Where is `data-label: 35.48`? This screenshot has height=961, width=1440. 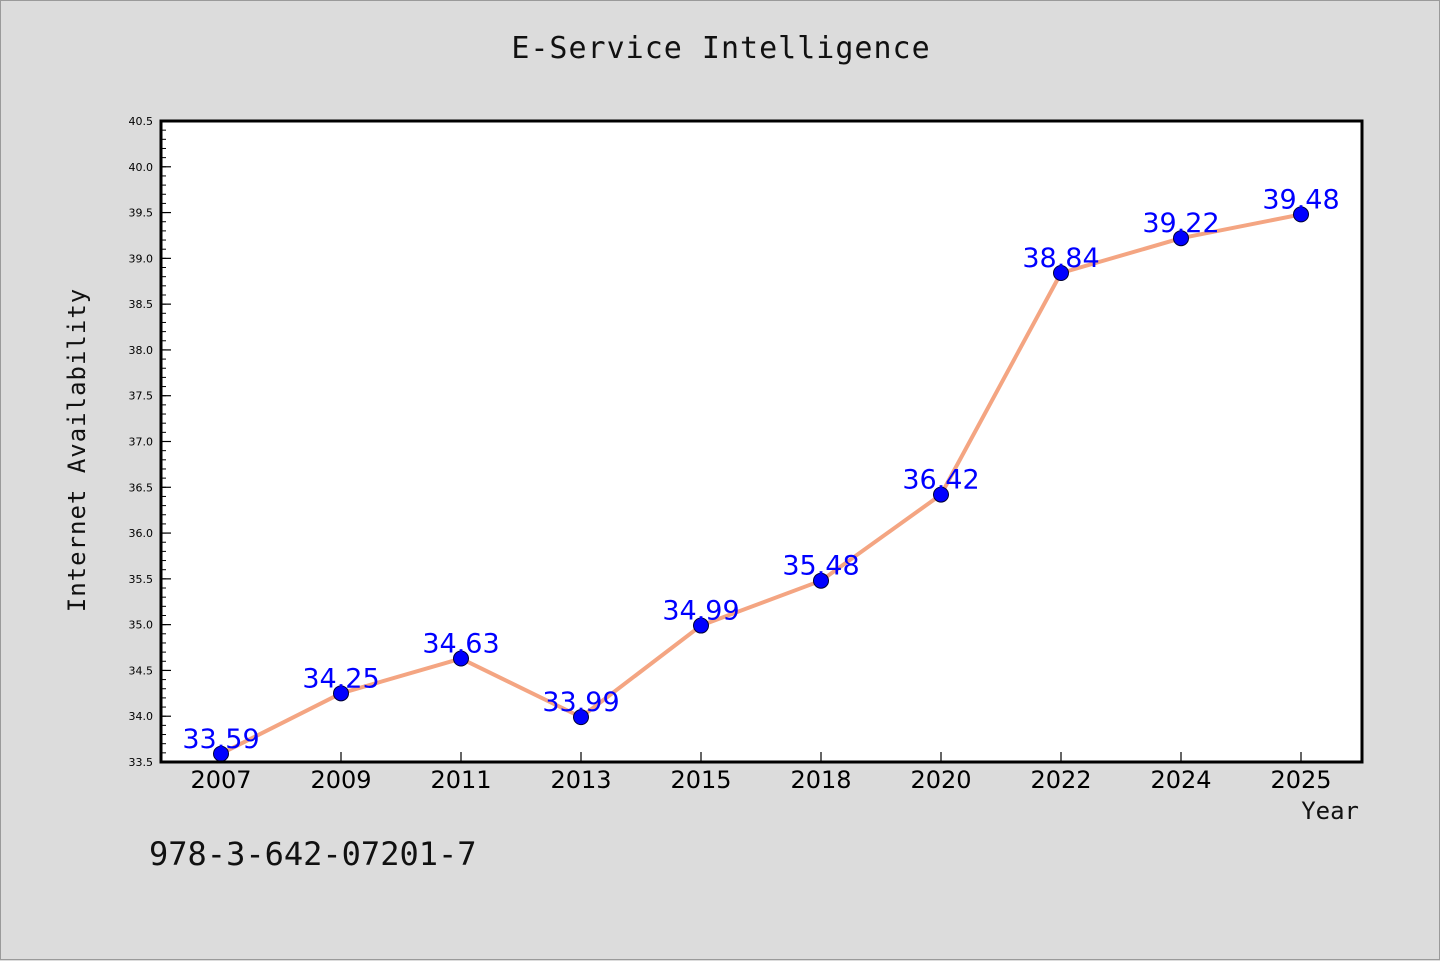
data-label: 35.48 is located at coordinates (820, 566).